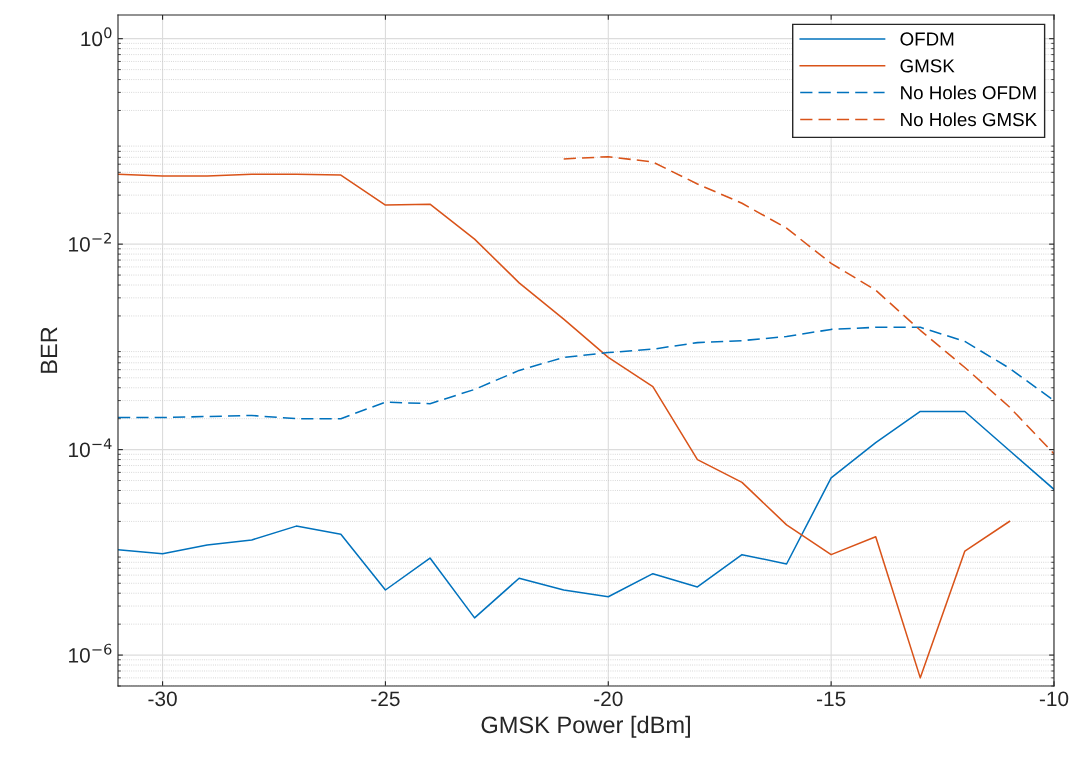 Image resolution: width=1079 pixels, height=773 pixels. What do you see at coordinates (585, 726) in the screenshot?
I see `x-axis-title: GMSK Power [dBm]` at bounding box center [585, 726].